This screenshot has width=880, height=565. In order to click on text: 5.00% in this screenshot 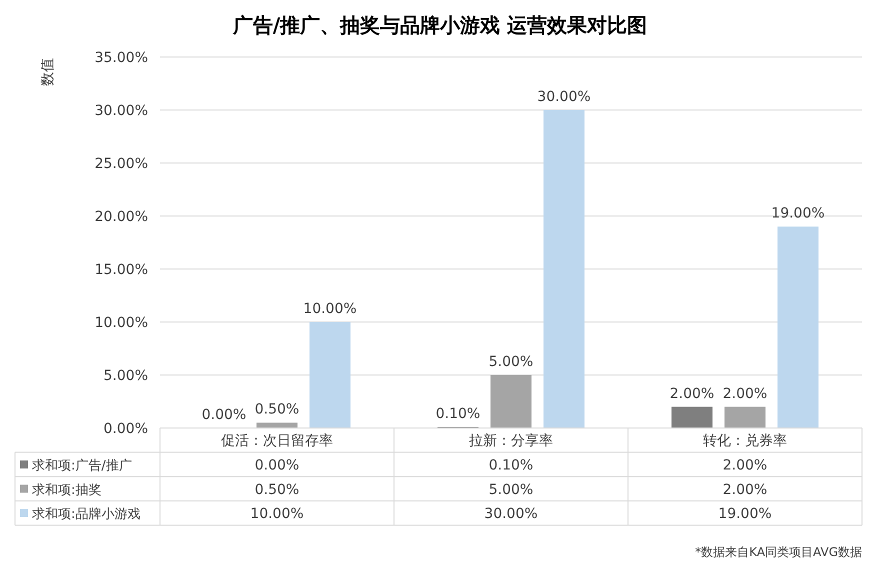, I will do `click(511, 362)`.